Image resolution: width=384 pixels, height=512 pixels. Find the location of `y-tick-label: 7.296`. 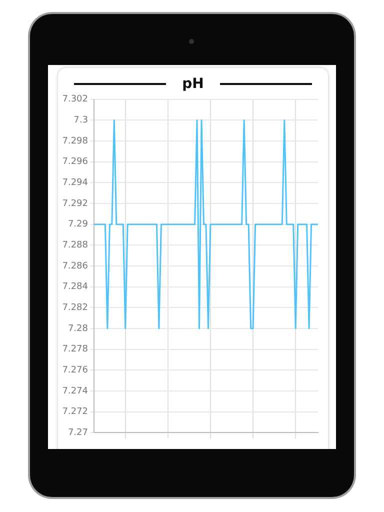

y-tick-label: 7.296 is located at coordinates (75, 162).